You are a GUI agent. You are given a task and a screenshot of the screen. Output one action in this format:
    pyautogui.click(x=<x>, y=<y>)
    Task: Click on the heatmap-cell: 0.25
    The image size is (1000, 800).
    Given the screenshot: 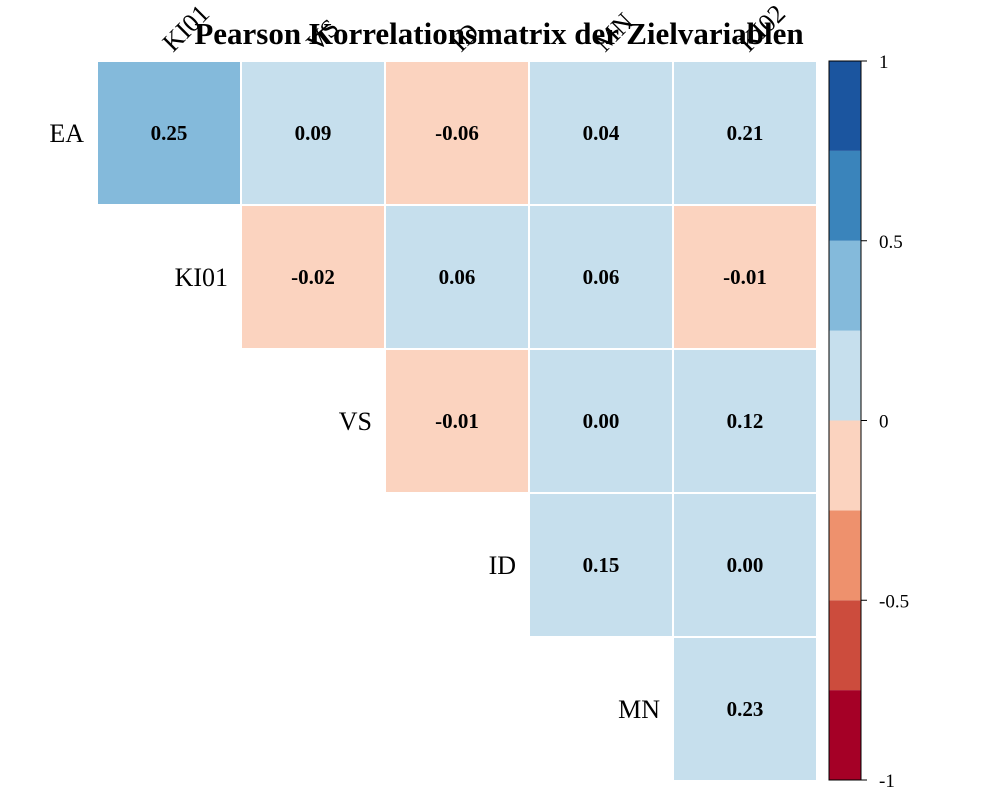 What is the action you would take?
    pyautogui.click(x=169, y=133)
    